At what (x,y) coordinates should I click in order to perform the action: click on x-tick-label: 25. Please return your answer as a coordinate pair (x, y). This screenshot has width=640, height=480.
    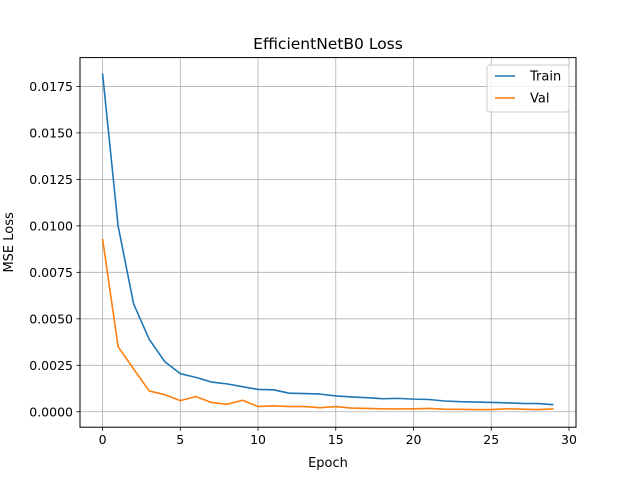
    Looking at the image, I should click on (491, 439).